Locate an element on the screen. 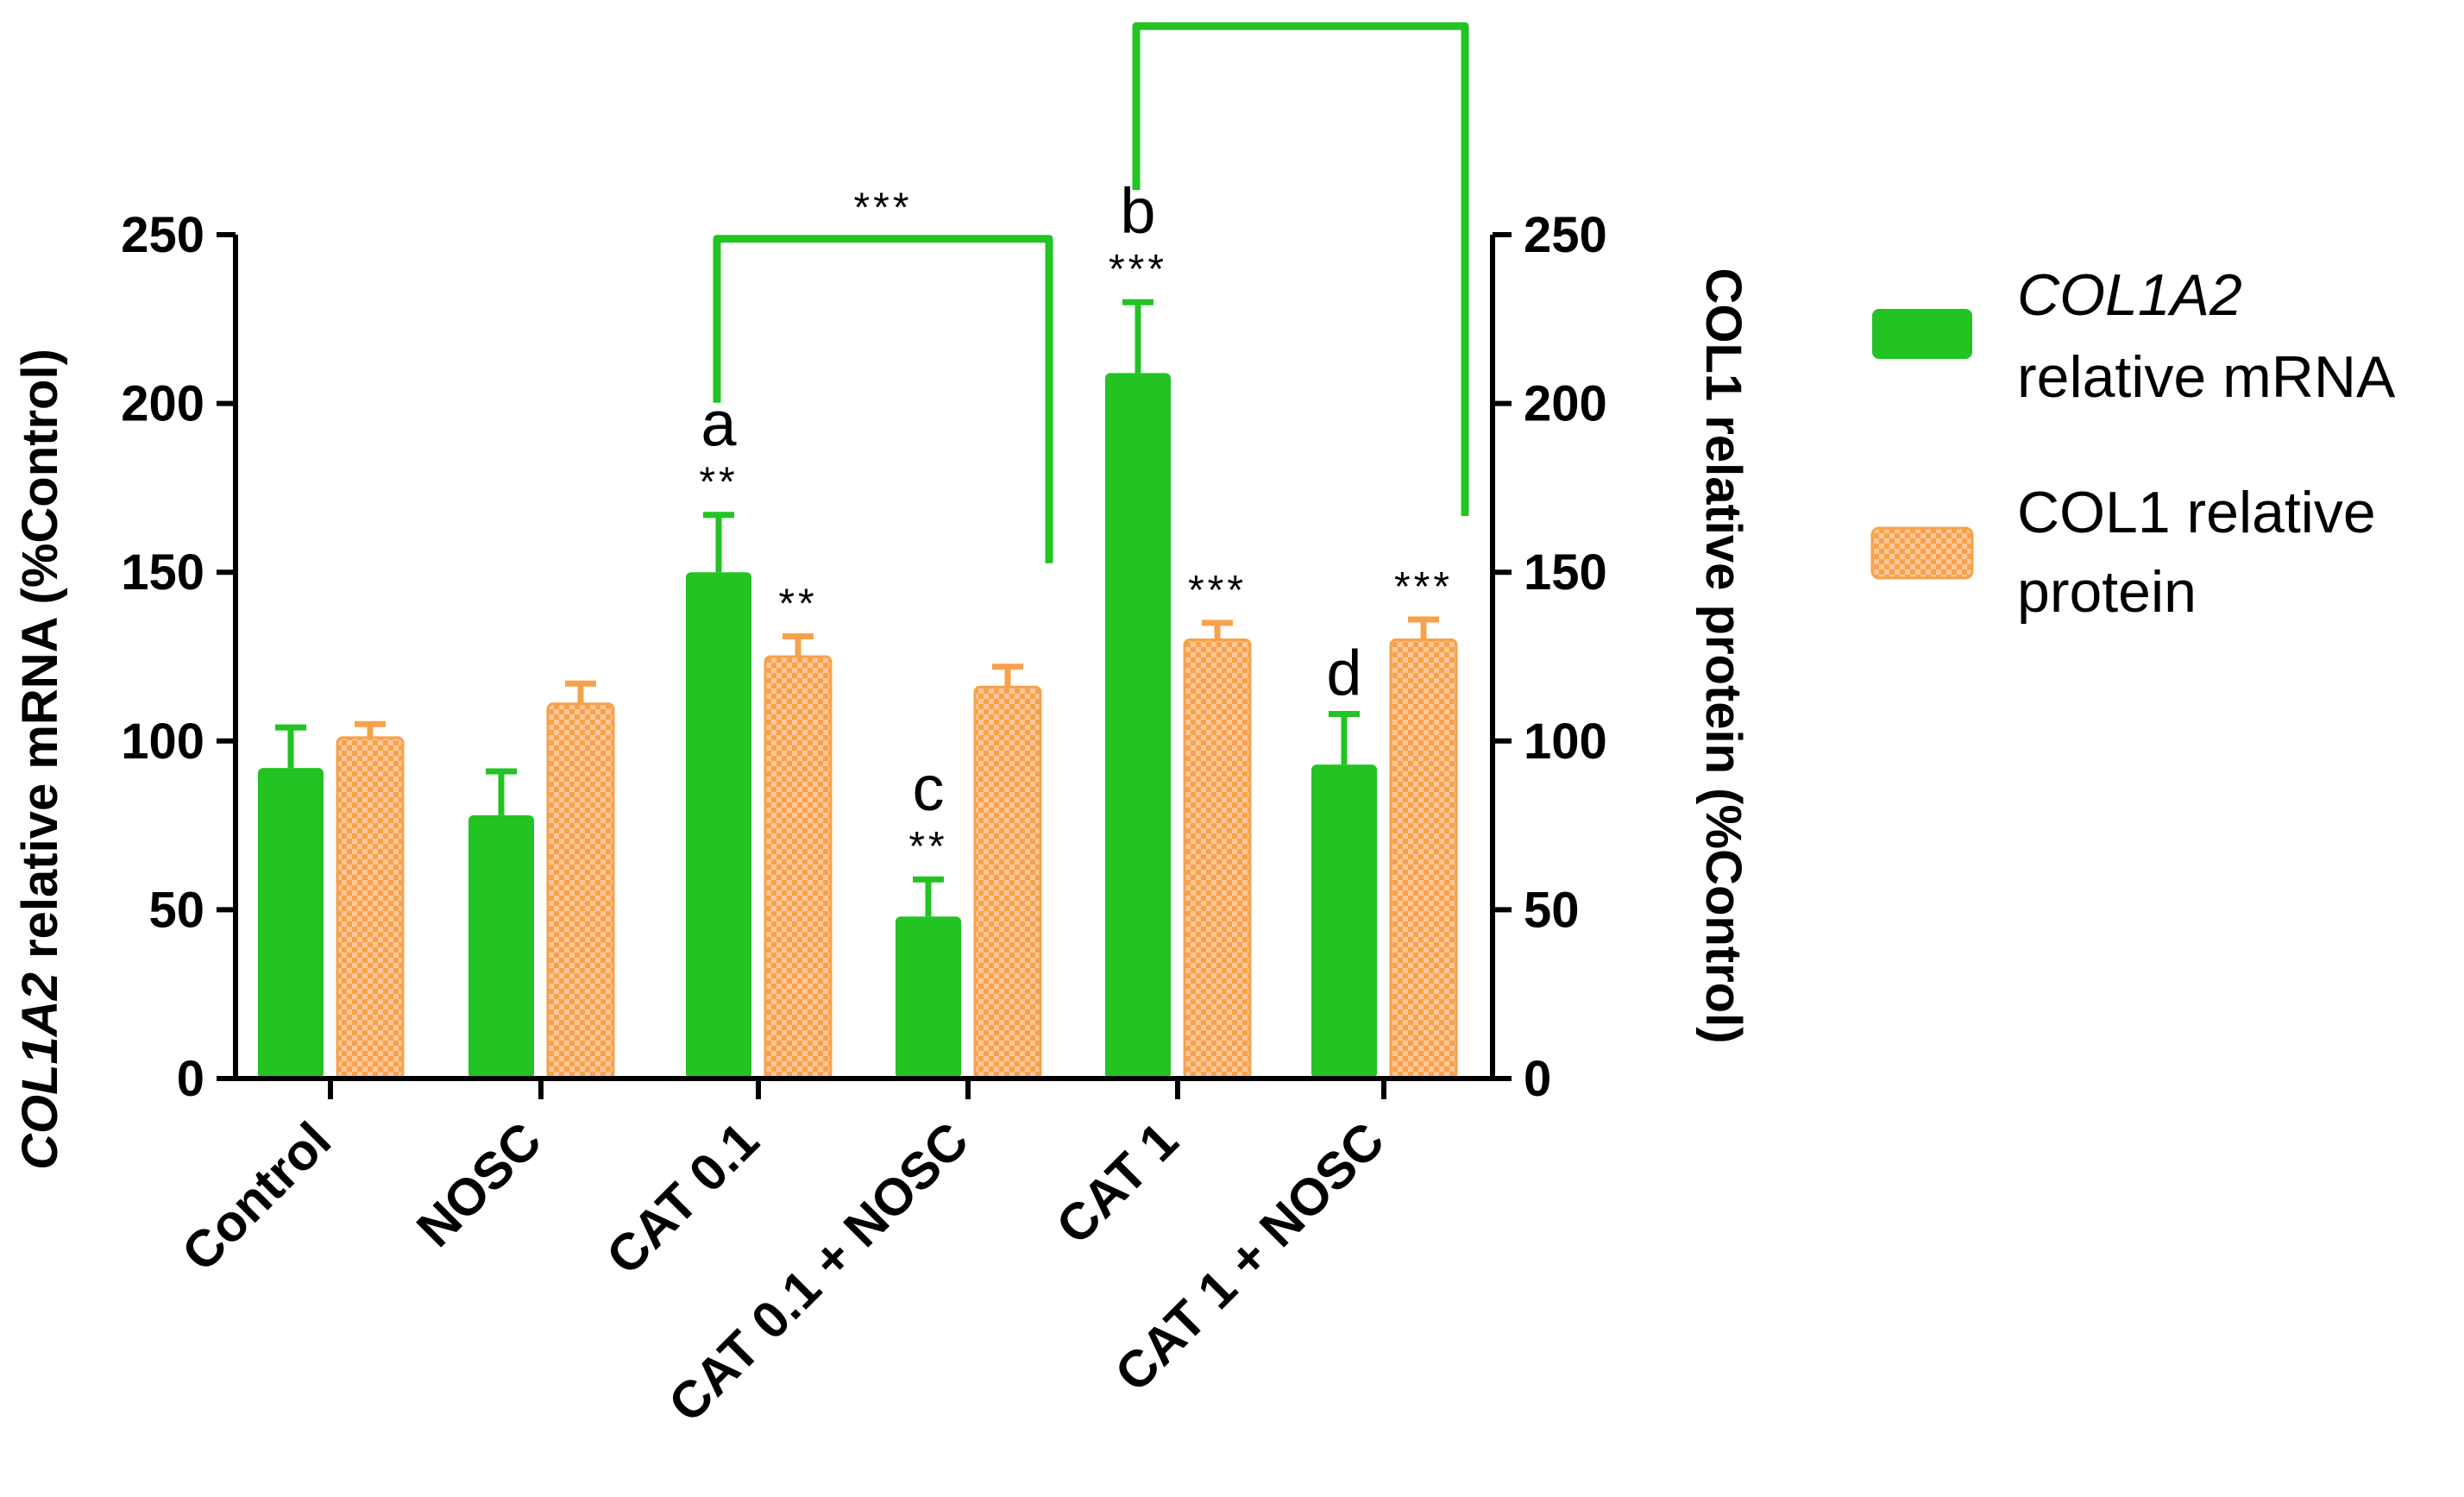  y-tick-label-left: 100 is located at coordinates (163, 742).